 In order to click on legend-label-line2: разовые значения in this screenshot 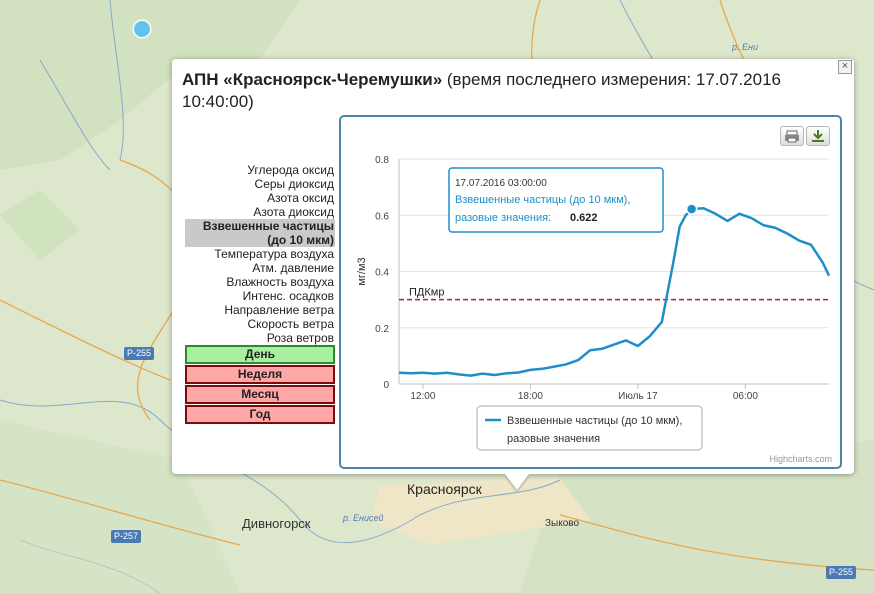, I will do `click(553, 439)`.